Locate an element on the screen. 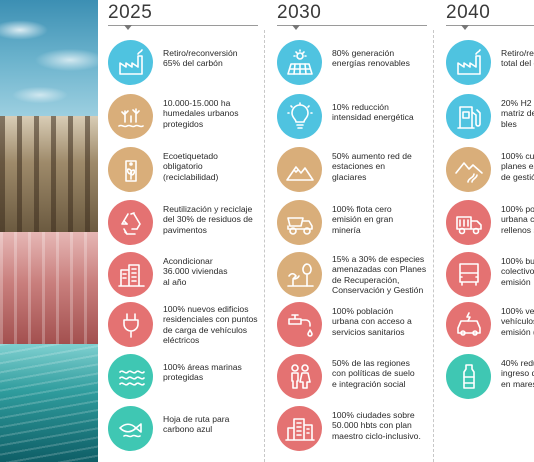 Image resolution: width=534 pixels, height=462 pixels. roadmap-item-line: 65% del carbón is located at coordinates (193, 63).